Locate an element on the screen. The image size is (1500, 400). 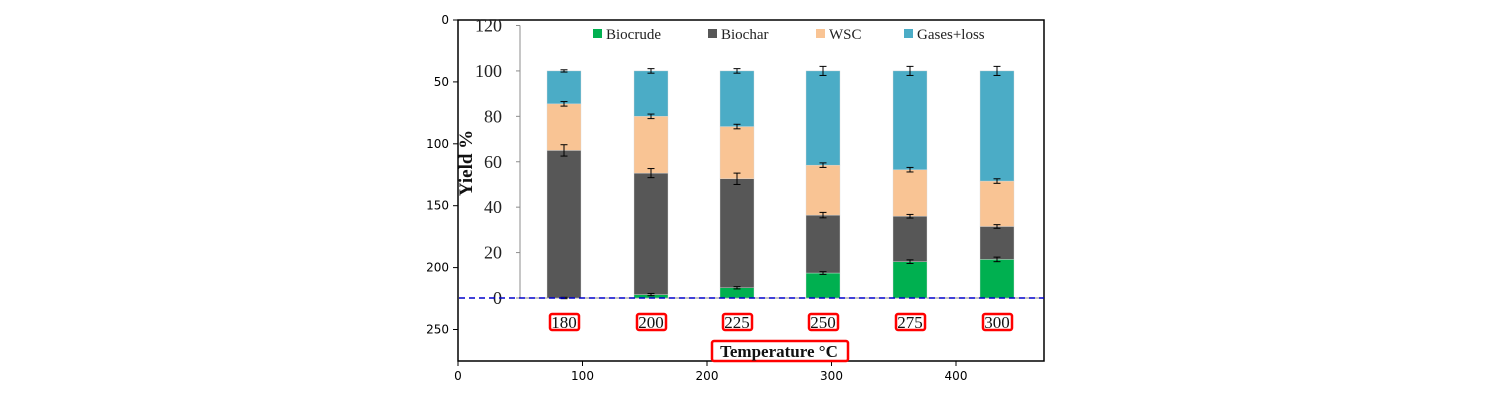
legend-swatch-biocrude is located at coordinates (597, 33).